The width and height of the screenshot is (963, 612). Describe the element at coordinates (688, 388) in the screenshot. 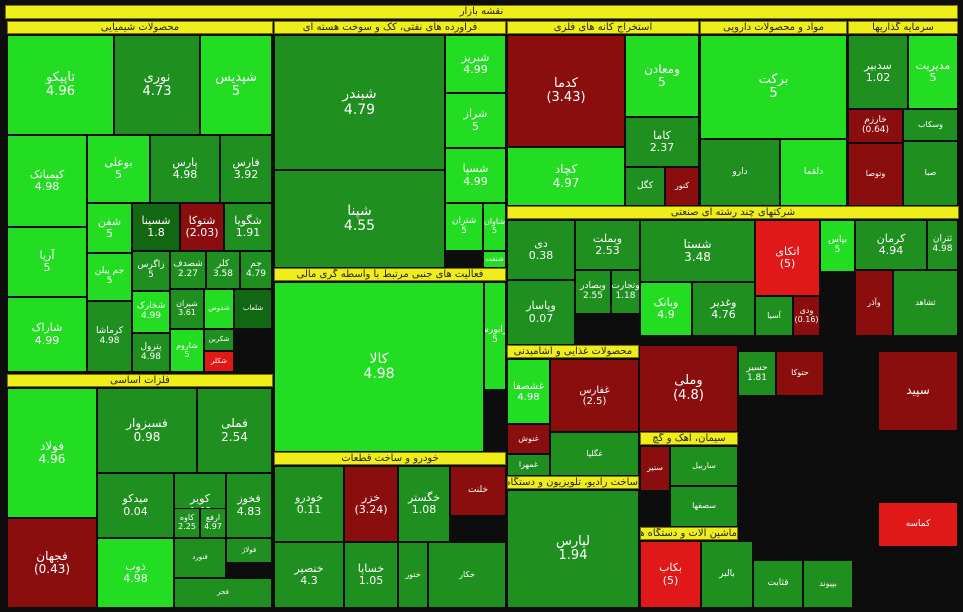

I see `treemap-tile: وملی (4.8)` at that location.